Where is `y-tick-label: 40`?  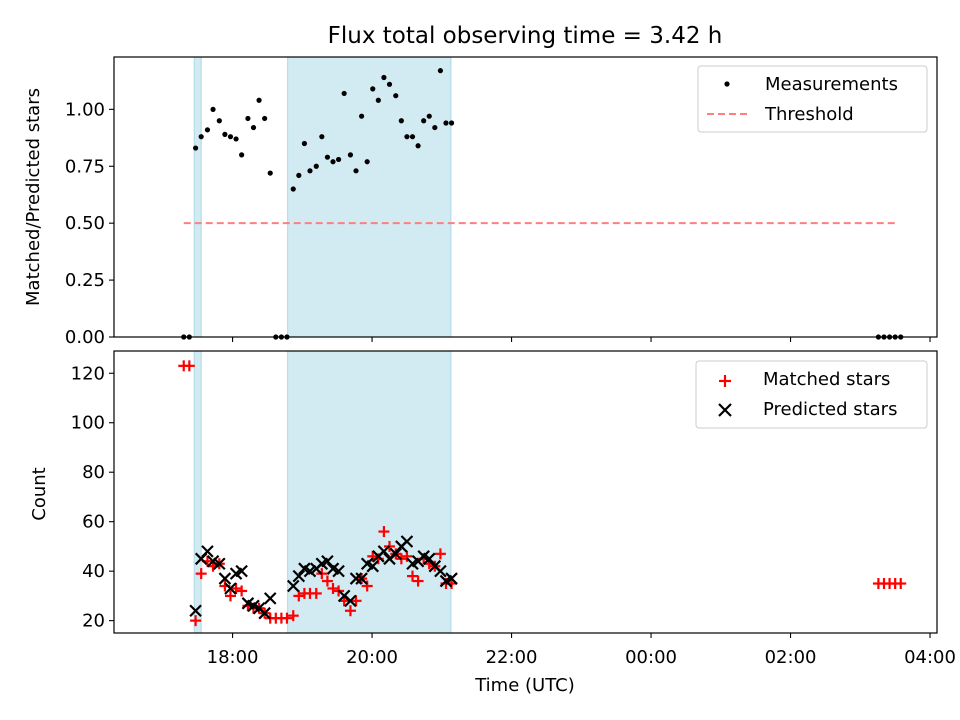 y-tick-label: 40 is located at coordinates (93, 571).